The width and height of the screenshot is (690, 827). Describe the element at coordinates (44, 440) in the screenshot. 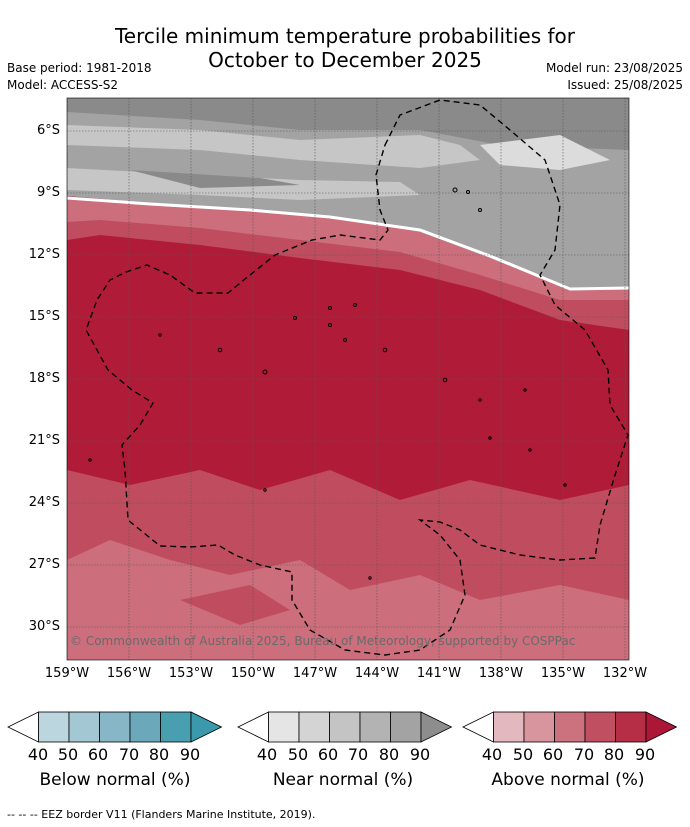

I see `lat-label: 21°S` at that location.